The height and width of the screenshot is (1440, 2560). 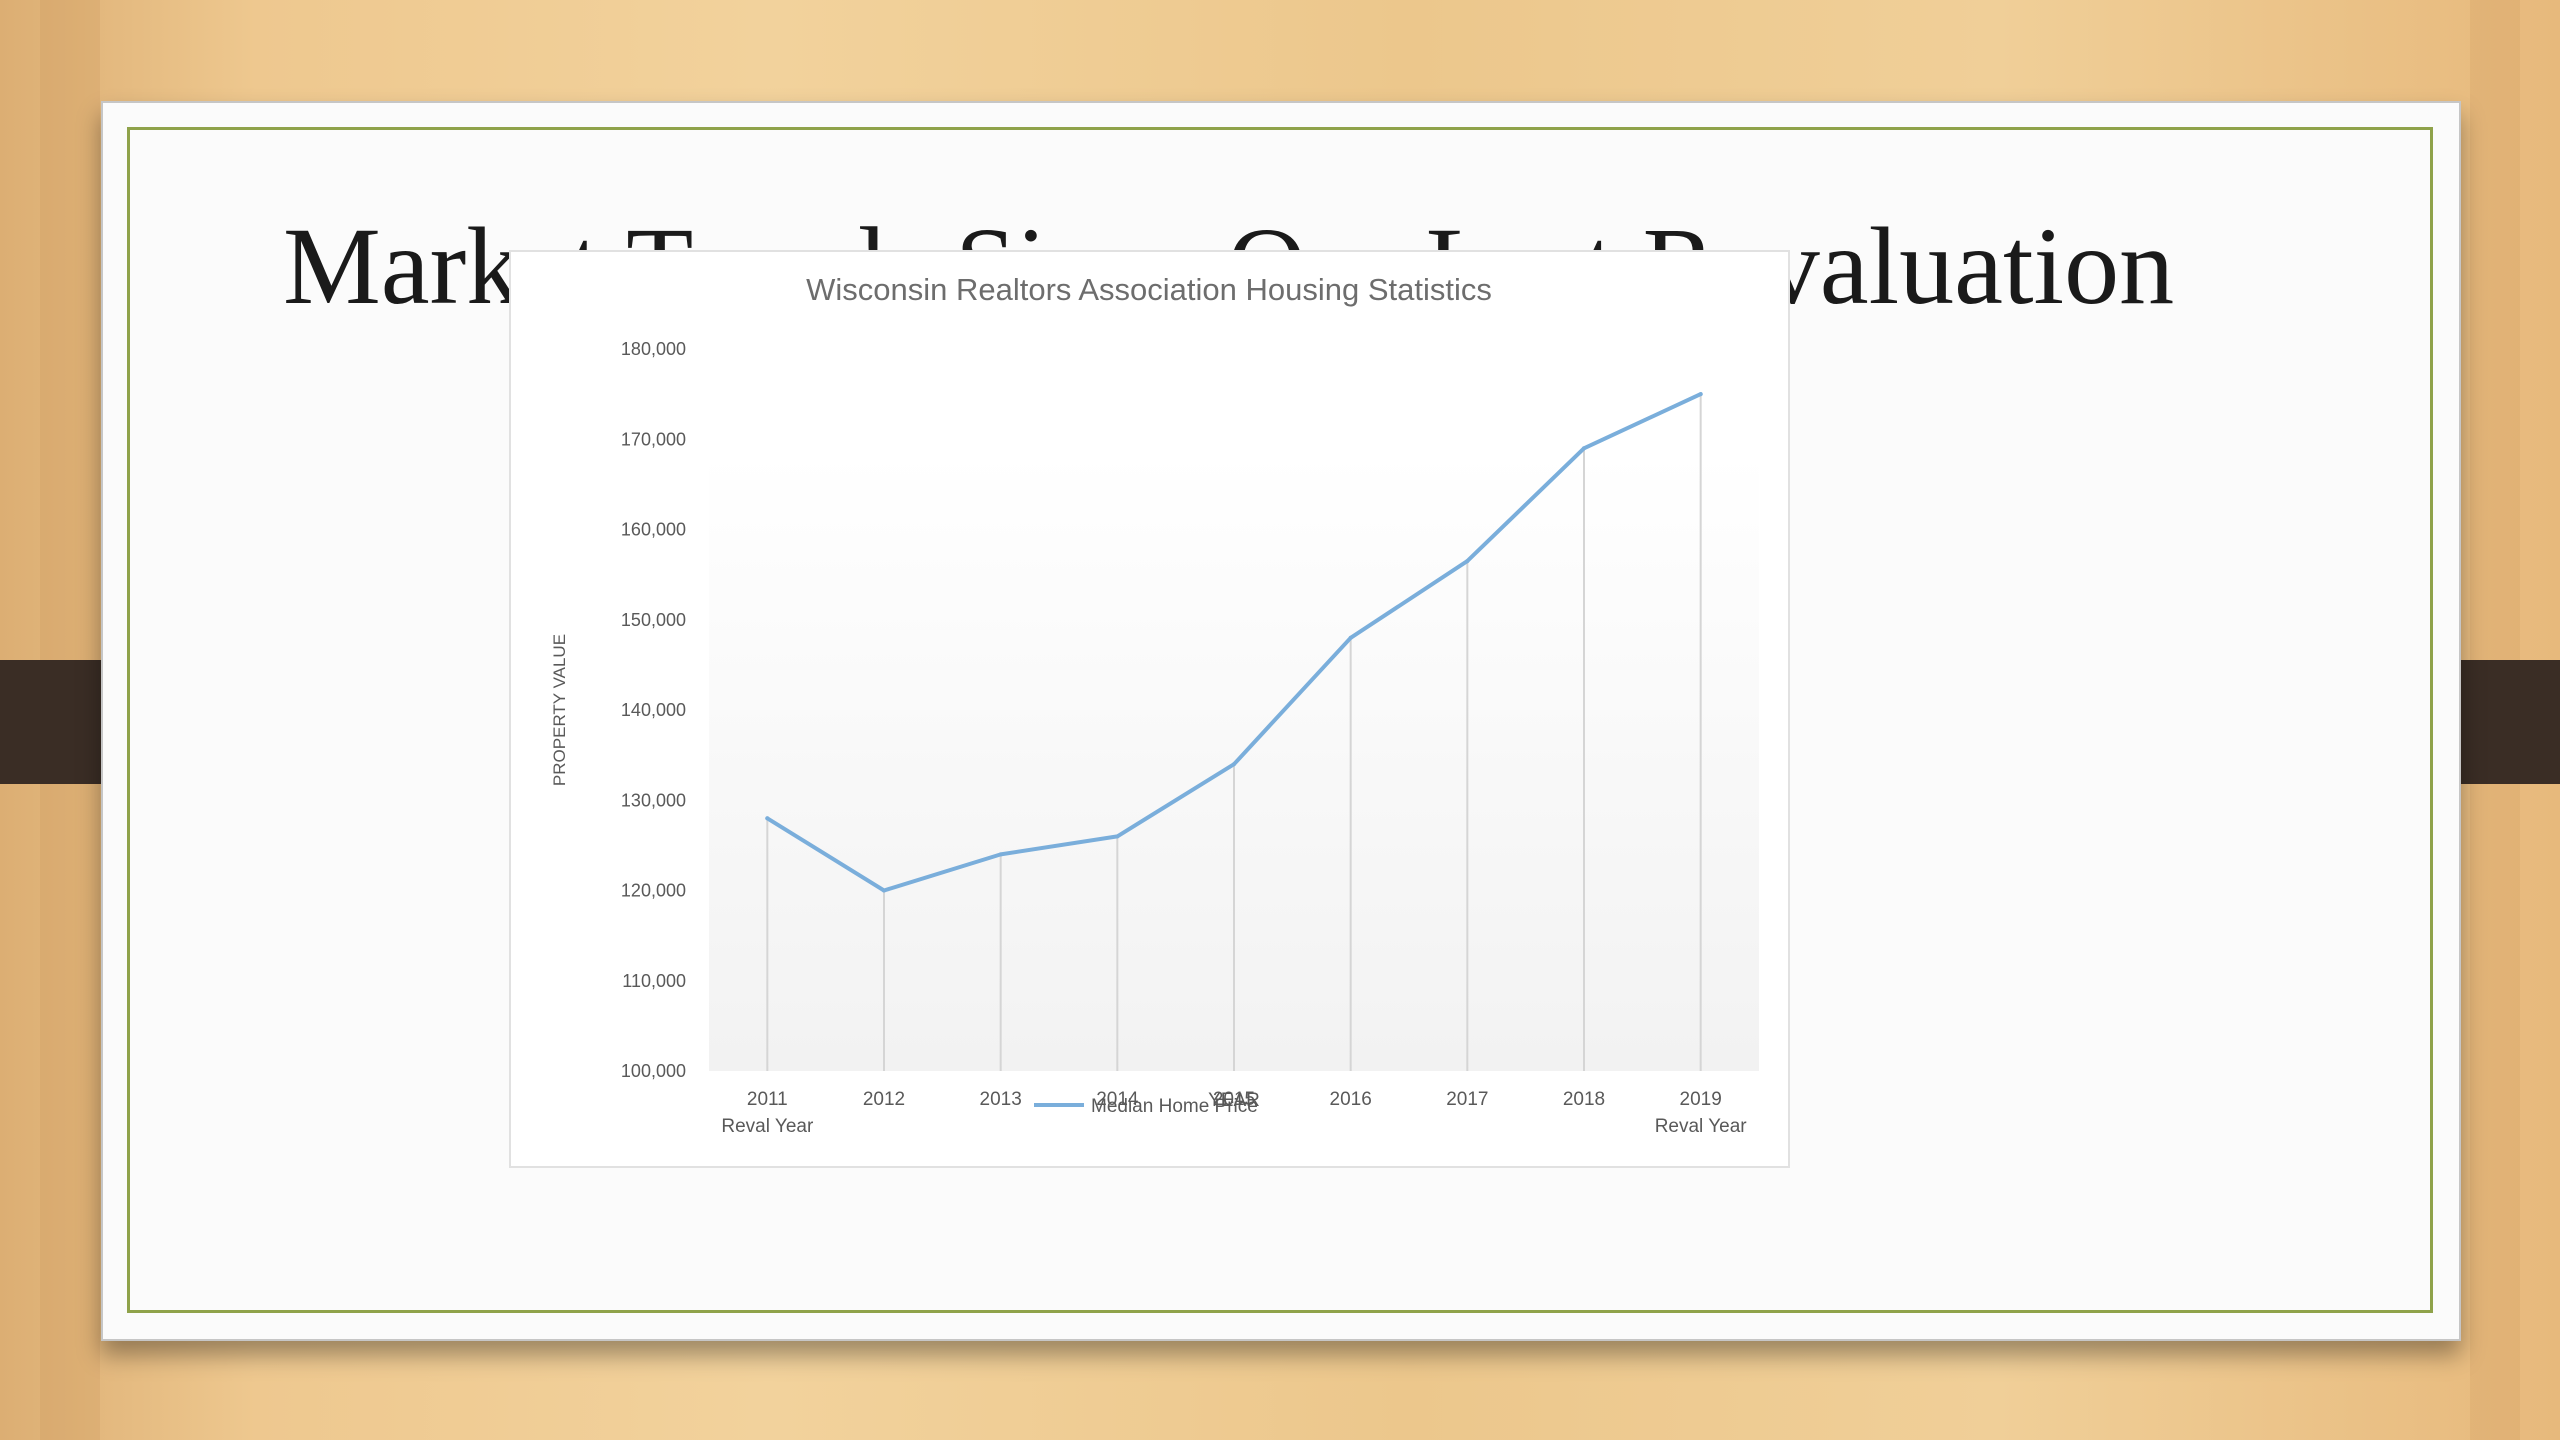 What do you see at coordinates (1234, 642) in the screenshot?
I see `series-points` at bounding box center [1234, 642].